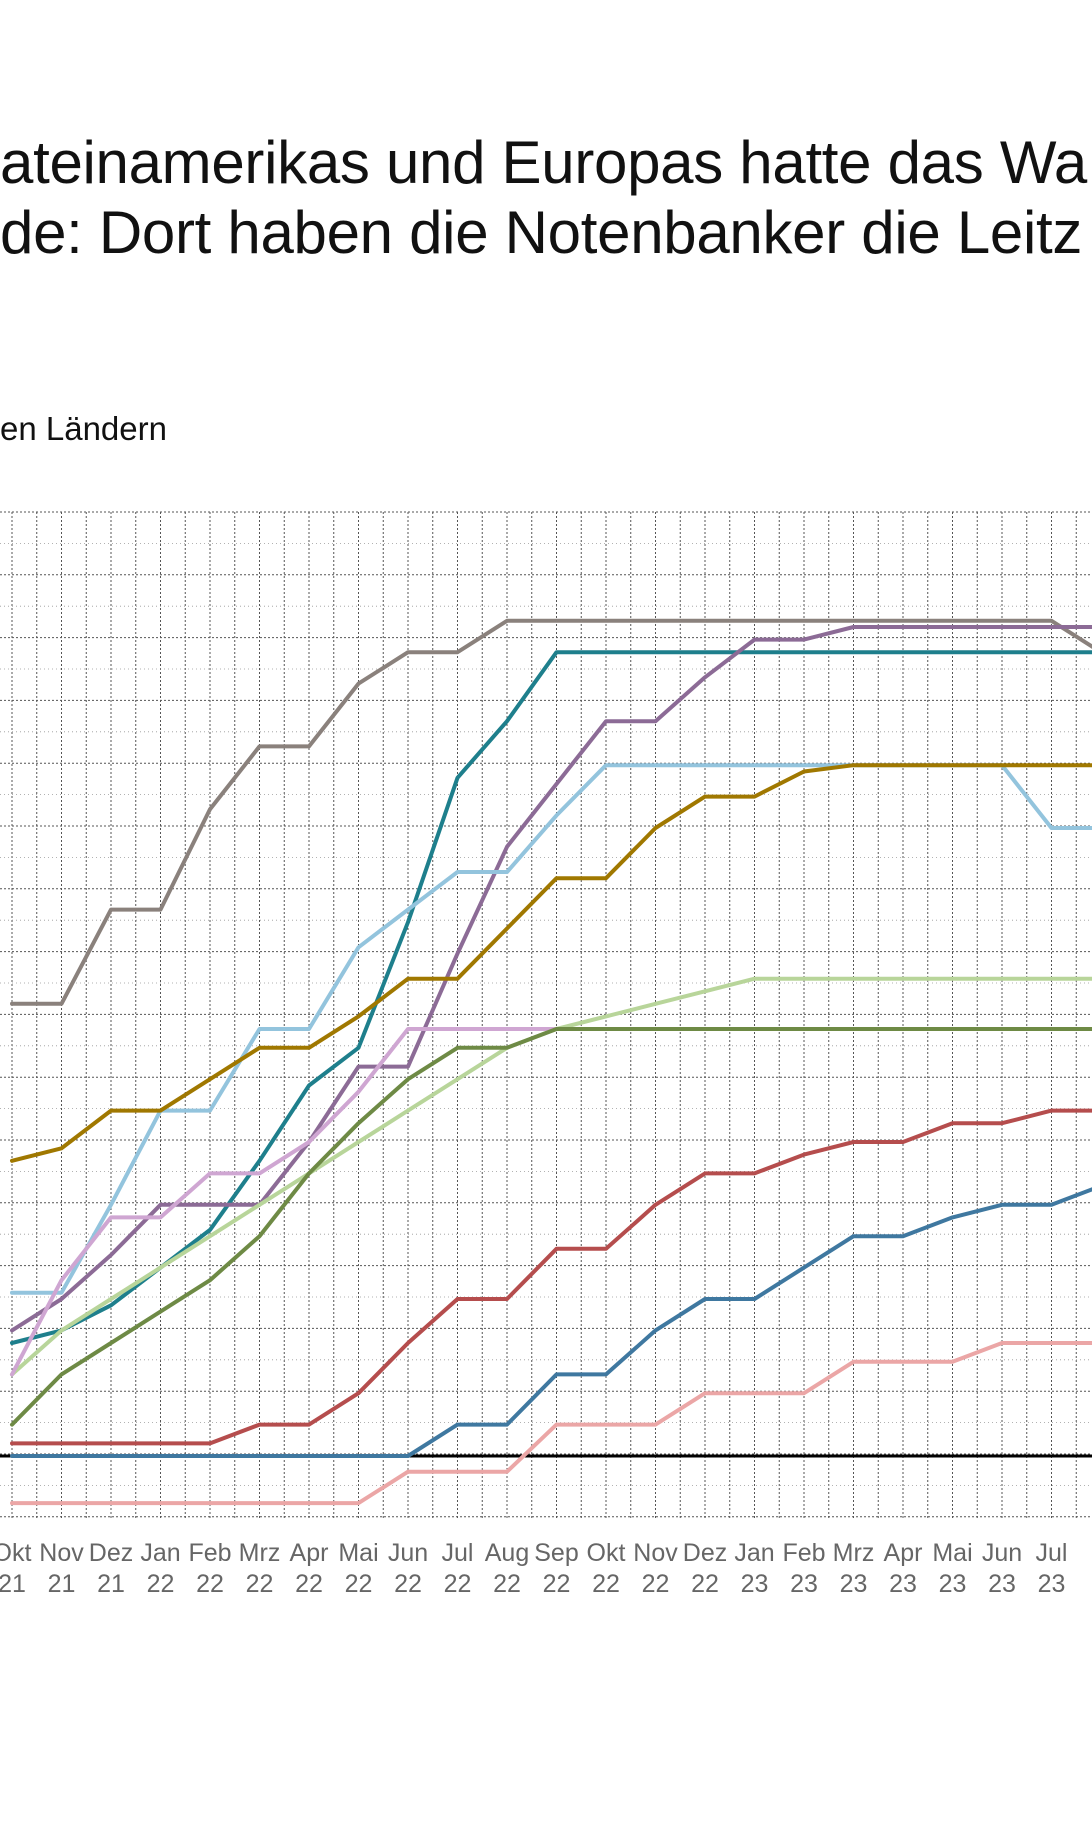 The width and height of the screenshot is (1092, 1821). I want to click on chart-subtitle: en Ländern, so click(83, 428).